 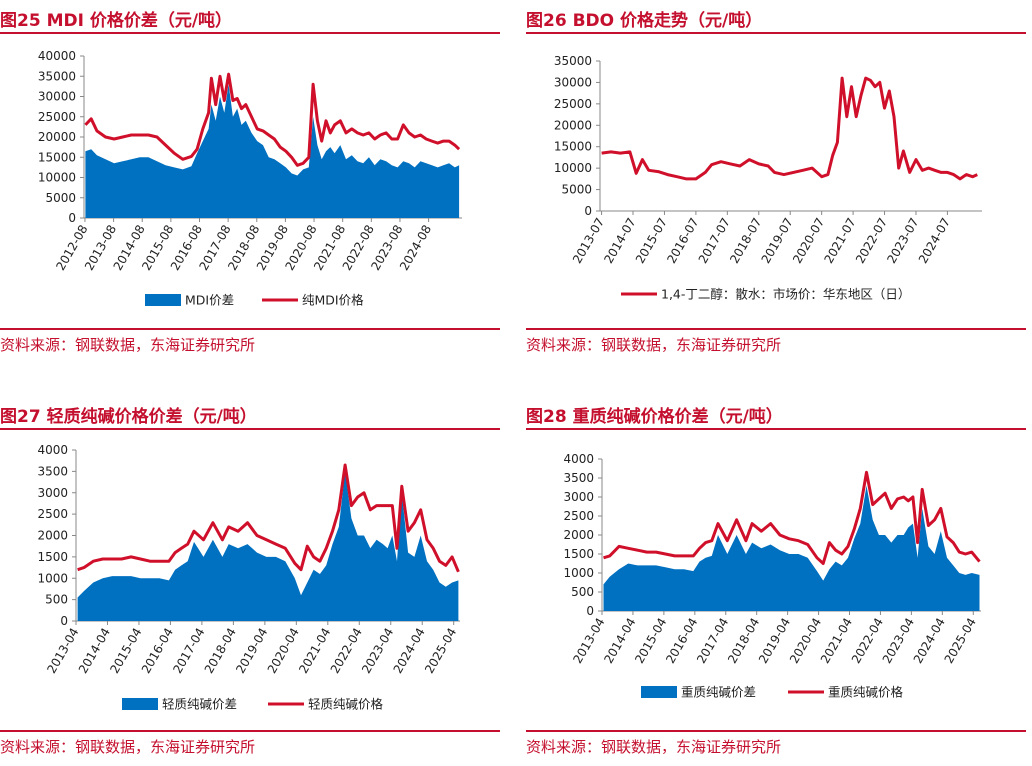 I want to click on legend-label: 轻质纯碱价差, so click(x=199, y=704).